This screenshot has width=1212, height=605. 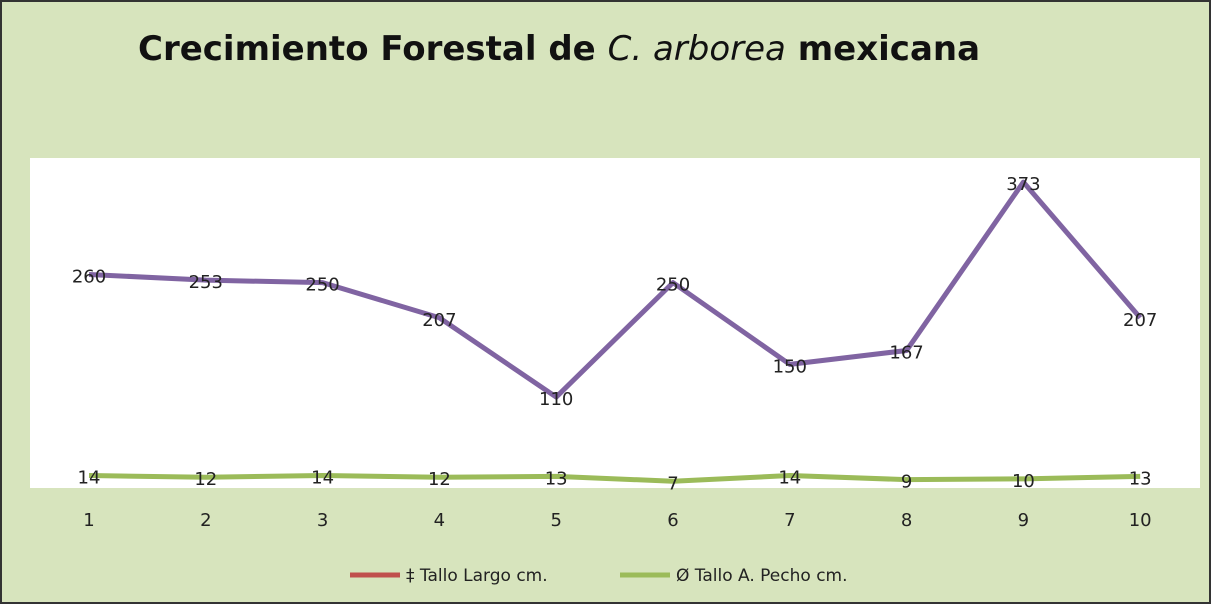 I want to click on x-tick-label: 6, so click(x=672, y=520).